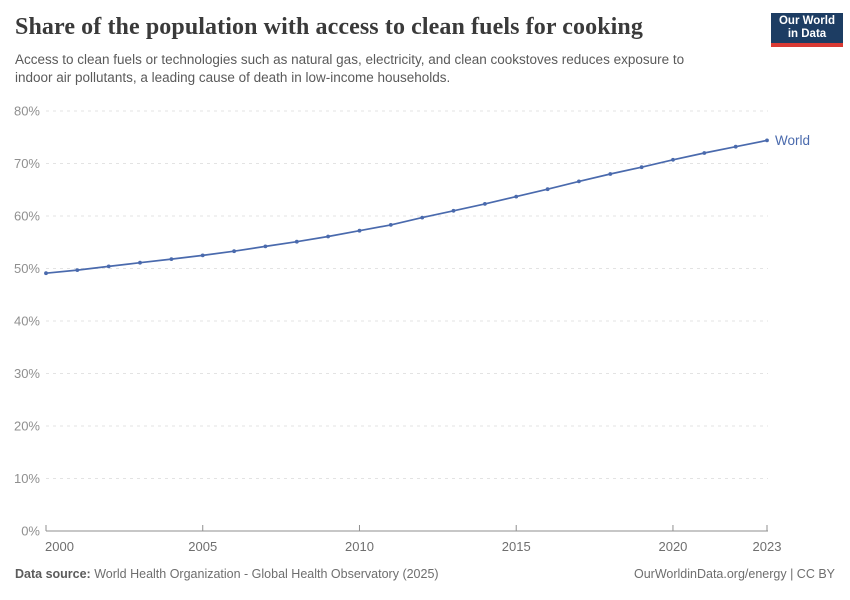  Describe the element at coordinates (27, 321) in the screenshot. I see `y-axis-tick-label: 40%` at that location.